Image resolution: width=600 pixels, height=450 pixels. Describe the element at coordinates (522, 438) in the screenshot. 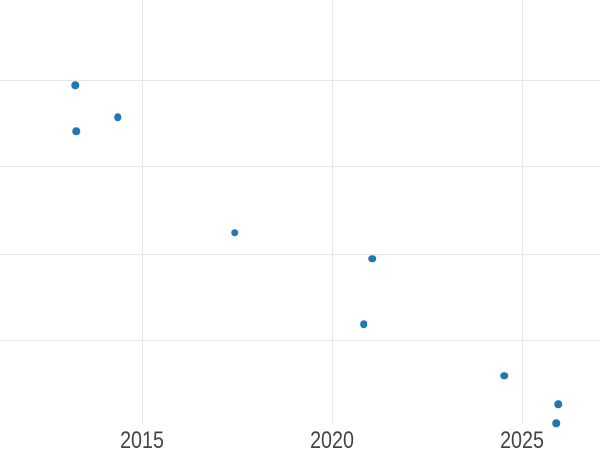

I see `x-tick-label: 2025` at that location.